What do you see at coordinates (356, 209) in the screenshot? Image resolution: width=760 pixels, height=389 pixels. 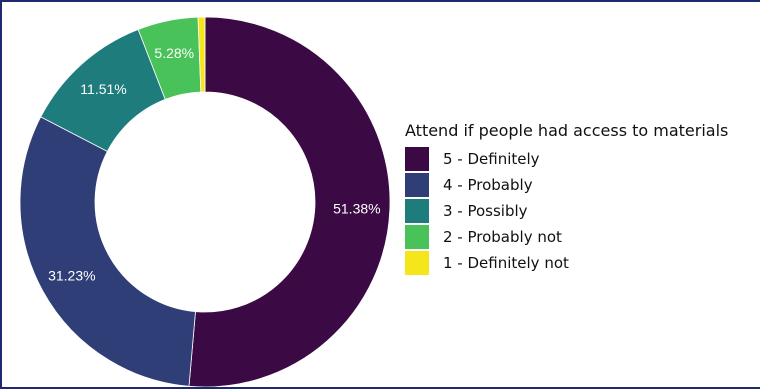 I see `slice-label-definitely: 51.38%` at bounding box center [356, 209].